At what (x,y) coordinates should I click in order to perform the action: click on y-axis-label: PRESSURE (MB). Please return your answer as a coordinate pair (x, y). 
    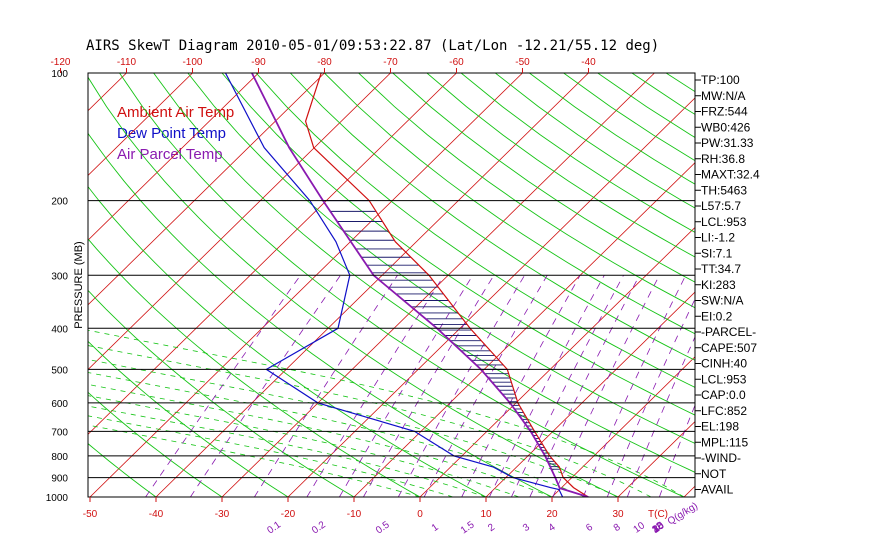
    Looking at the image, I should click on (79, 284).